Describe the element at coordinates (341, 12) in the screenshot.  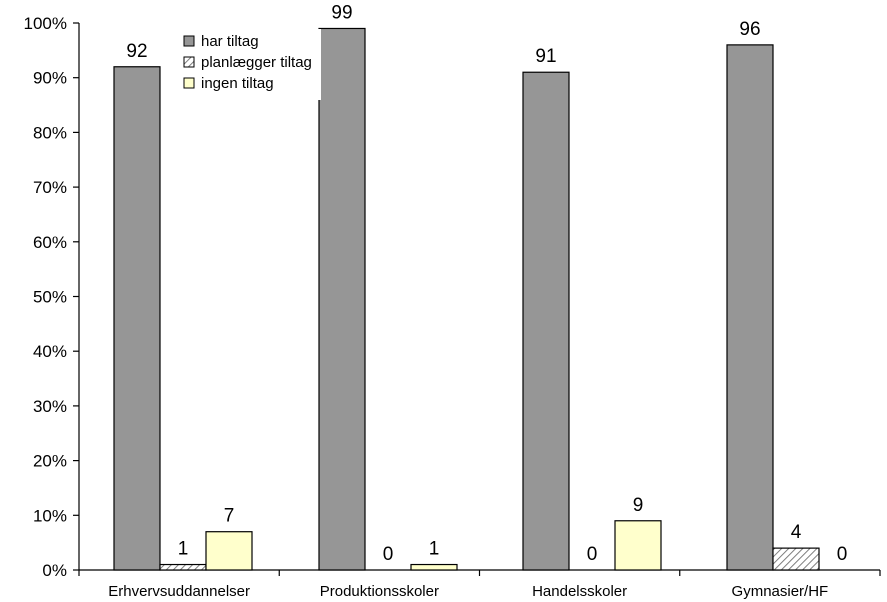
I see `data-label: 99` at that location.